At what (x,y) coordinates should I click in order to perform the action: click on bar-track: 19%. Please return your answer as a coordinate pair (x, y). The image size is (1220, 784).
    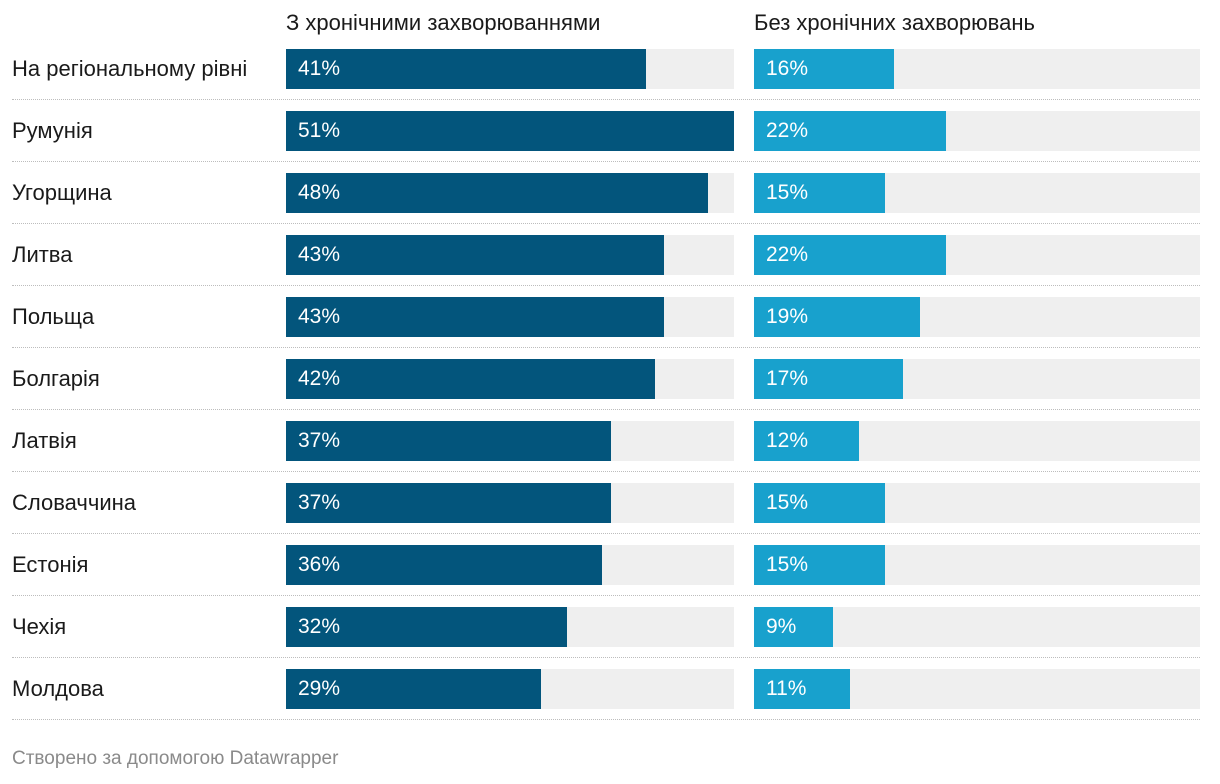
    Looking at the image, I should click on (977, 317).